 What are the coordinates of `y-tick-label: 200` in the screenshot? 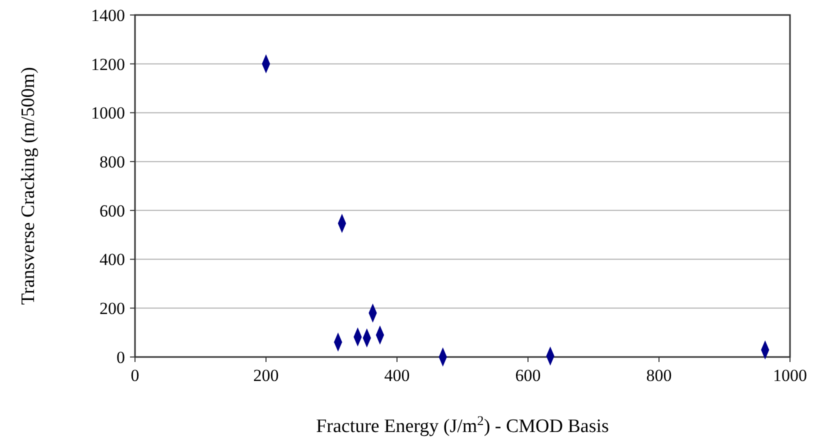 It's located at (112, 308).